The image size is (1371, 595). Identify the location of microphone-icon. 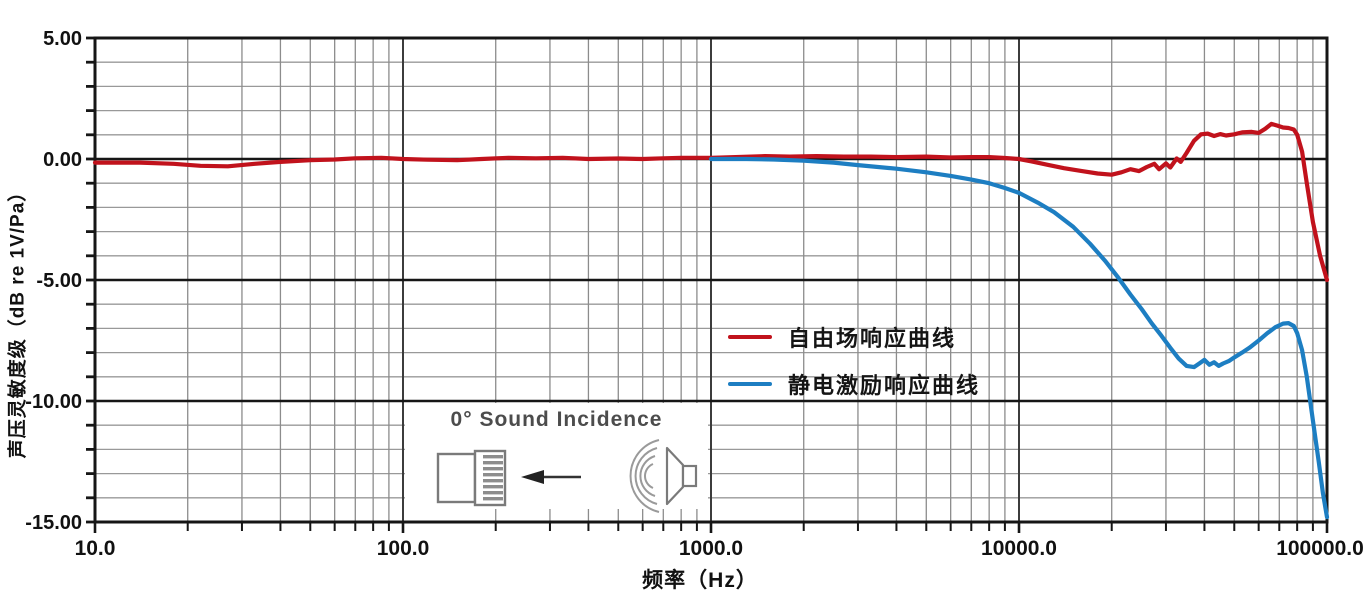
(471, 478).